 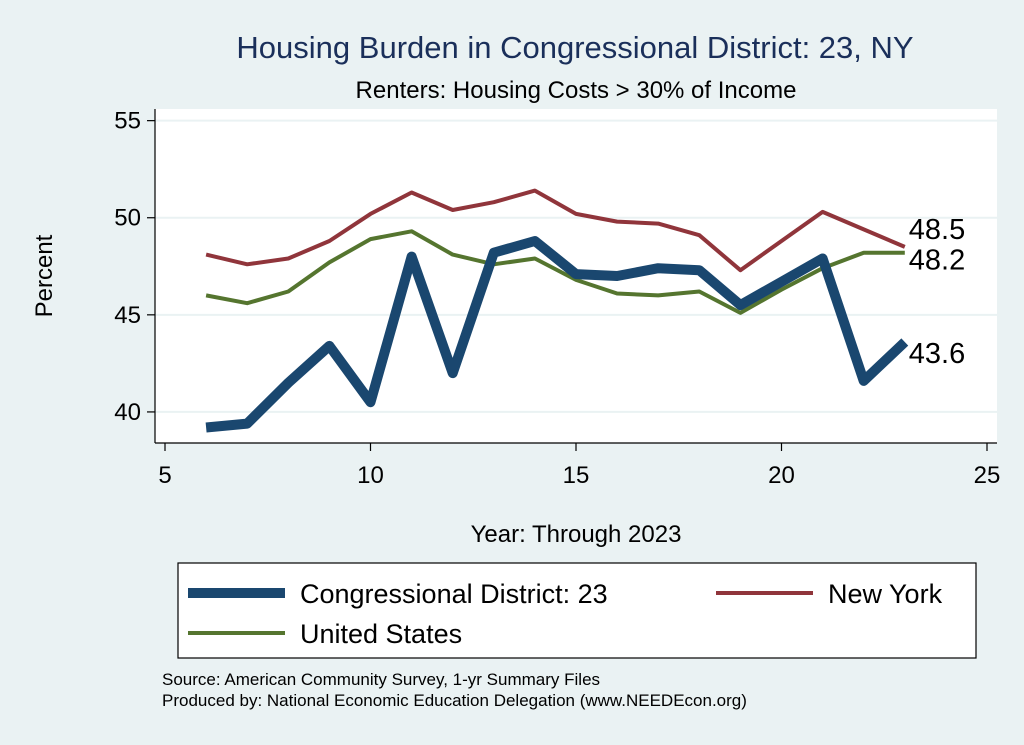 I want to click on end-label-congressional-district: 43.6, so click(x=937, y=354).